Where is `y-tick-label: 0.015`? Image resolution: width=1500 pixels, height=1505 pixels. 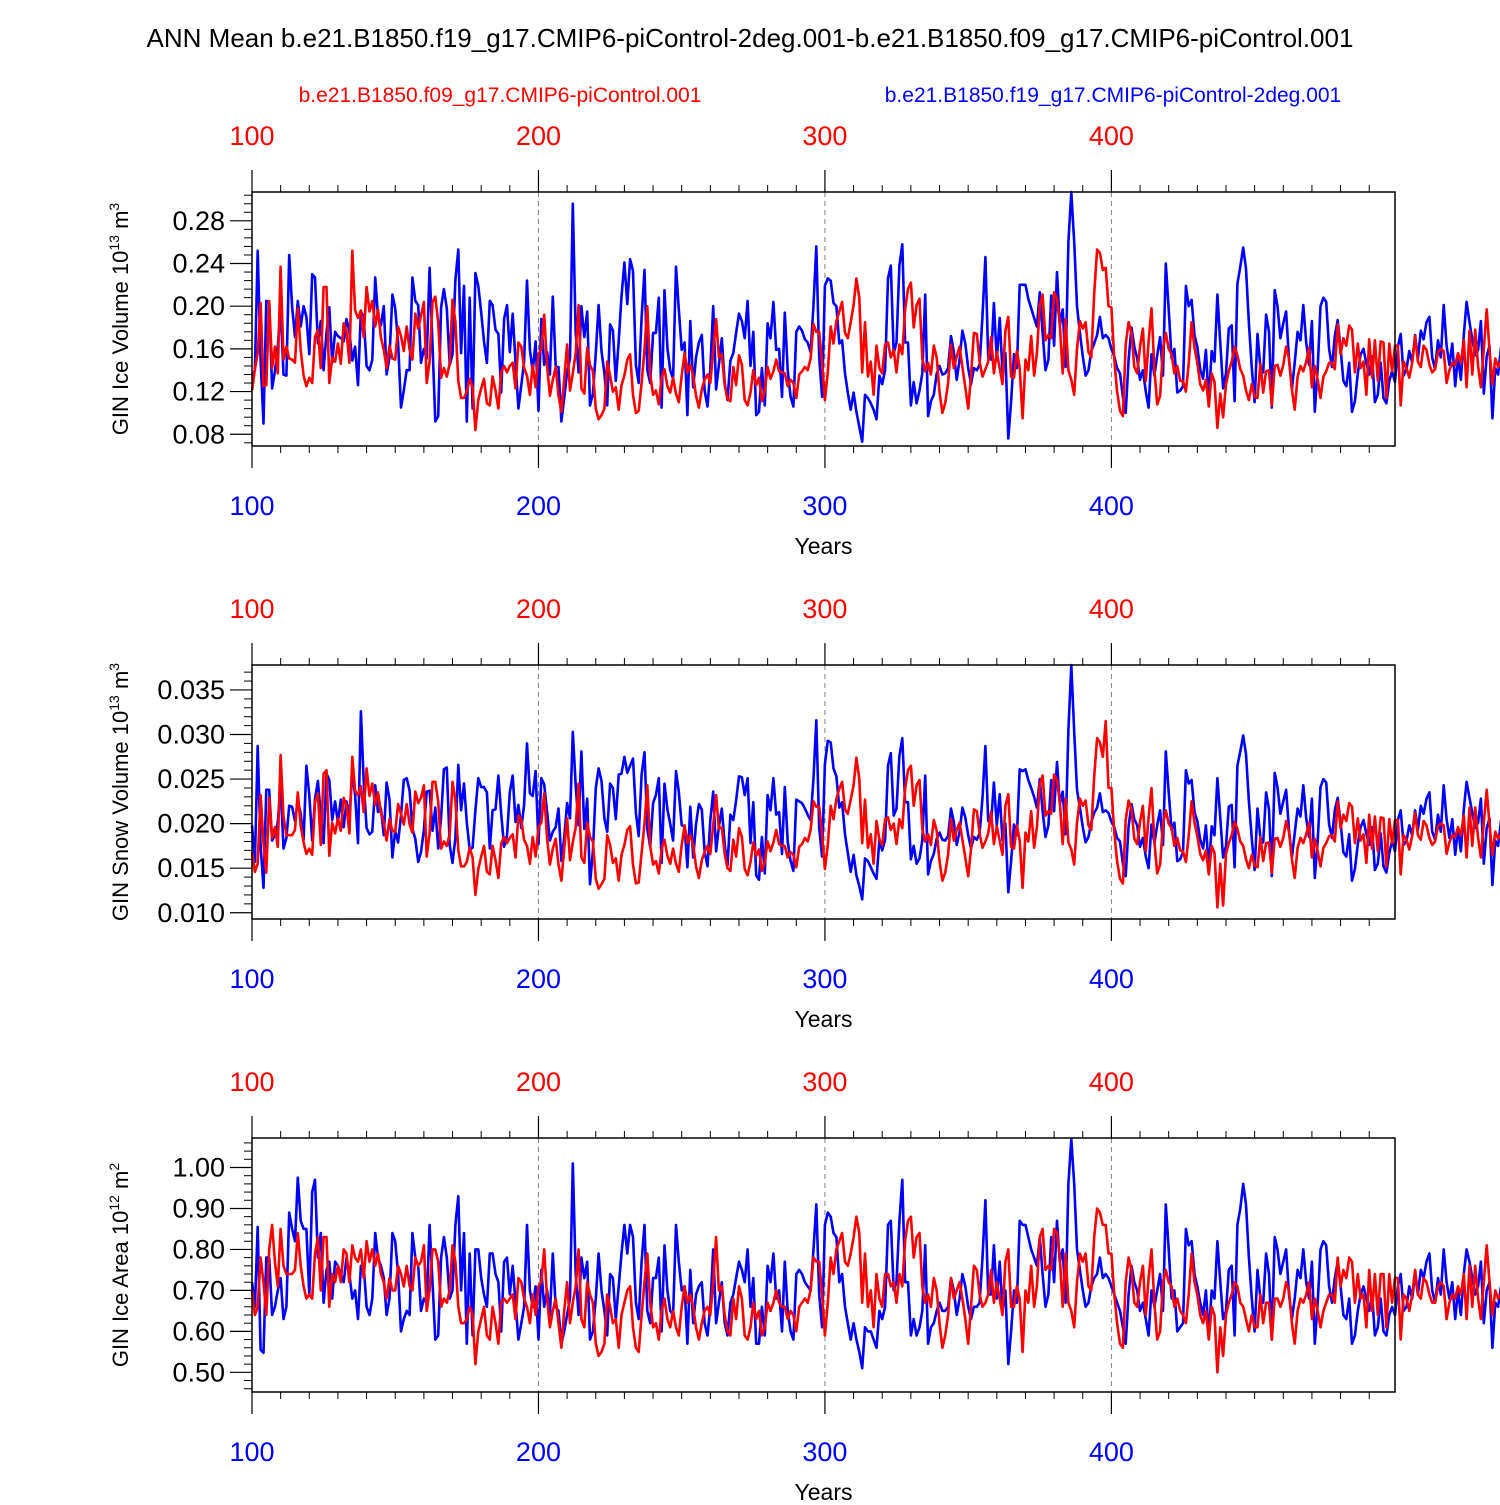 y-tick-label: 0.015 is located at coordinates (191, 868).